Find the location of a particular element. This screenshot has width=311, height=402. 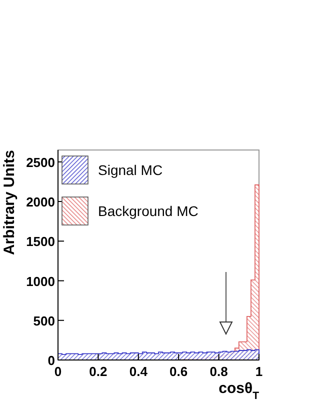

legend-label: Background MC is located at coordinates (148, 211).